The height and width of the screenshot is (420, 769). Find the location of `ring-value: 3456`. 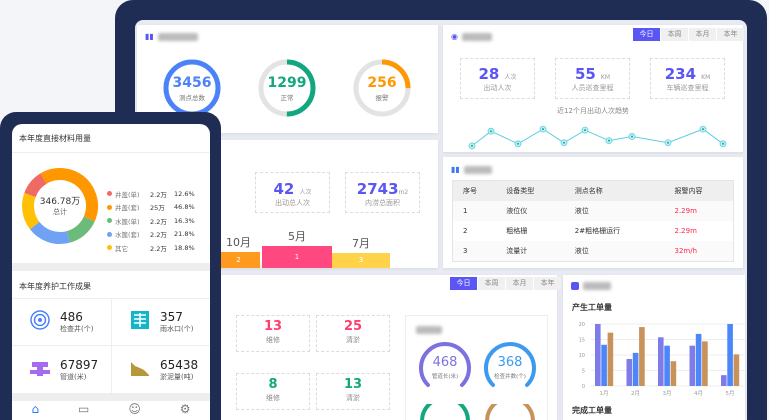

ring-value: 3456 is located at coordinates (192, 83).